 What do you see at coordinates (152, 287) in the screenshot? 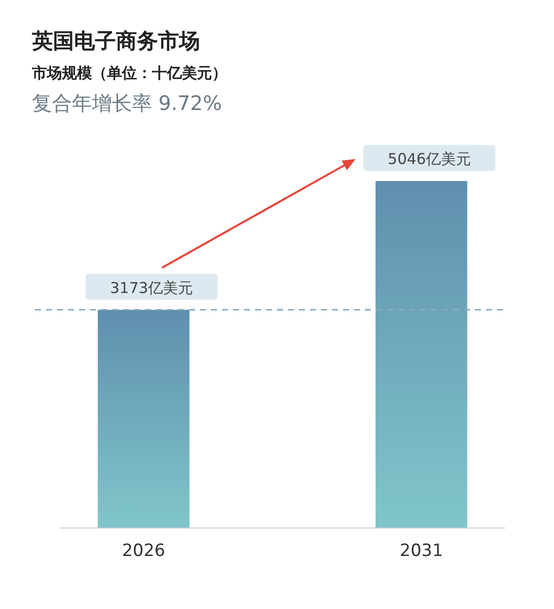
I see `data-label: 3173亿美元` at bounding box center [152, 287].